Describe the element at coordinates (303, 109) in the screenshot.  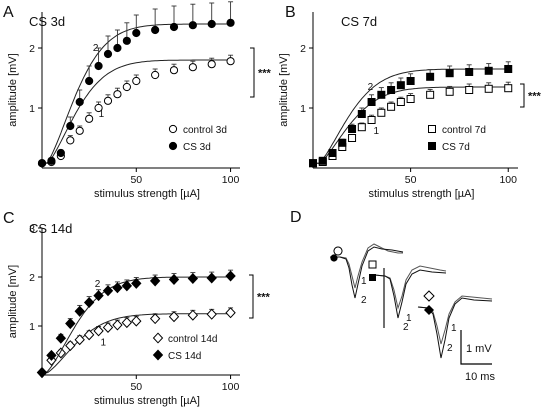
I see `y-tick-label: 1` at that location.